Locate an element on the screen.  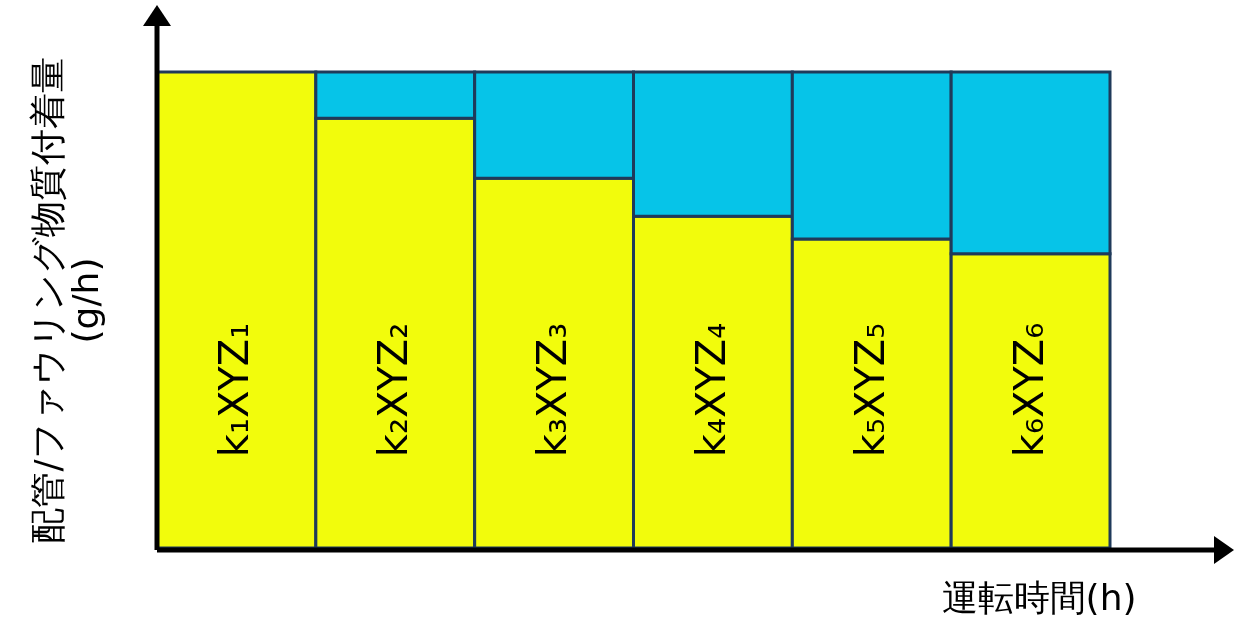
y-axis-title: 配管/ファウリング物質付着量 (g/h) is located at coordinates (66, 300).